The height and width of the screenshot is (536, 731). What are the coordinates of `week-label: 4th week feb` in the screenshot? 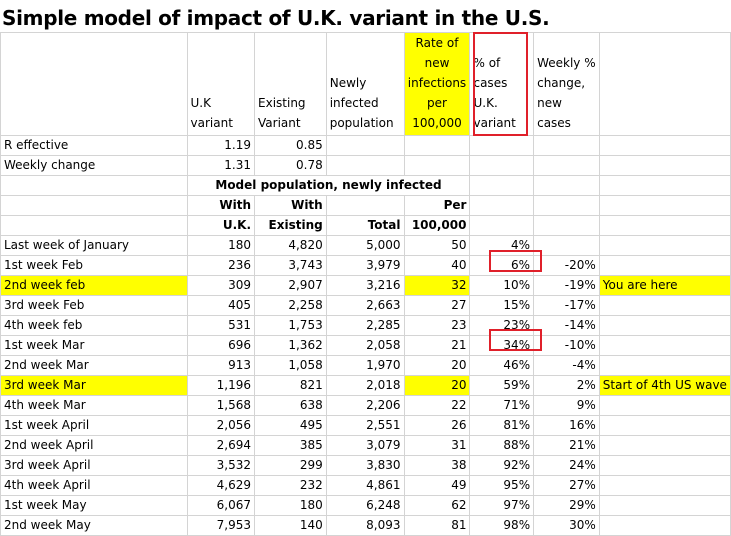 It's located at (94, 325).